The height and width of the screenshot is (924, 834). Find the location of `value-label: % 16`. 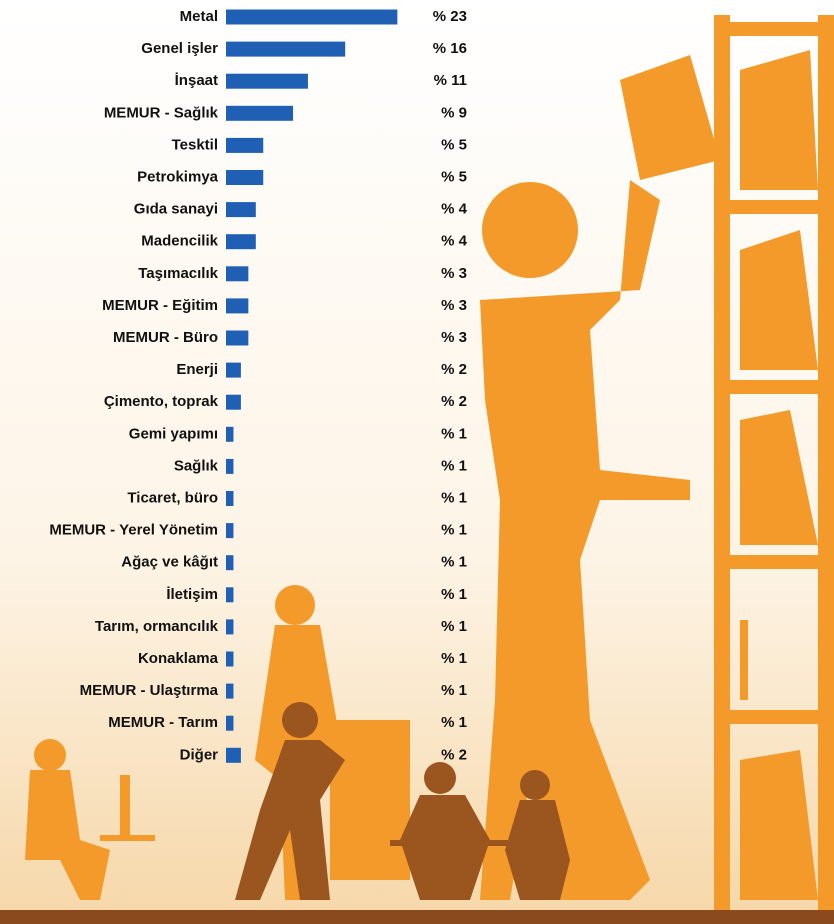

value-label: % 16 is located at coordinates (450, 48).